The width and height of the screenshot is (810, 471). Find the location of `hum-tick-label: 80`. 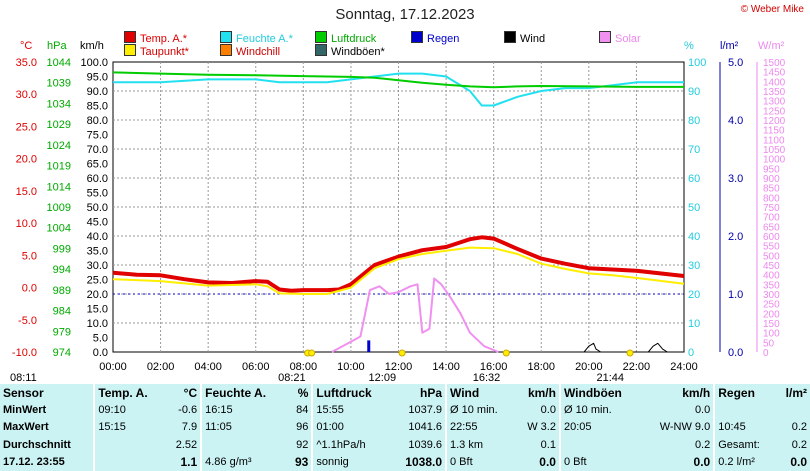

hum-tick-label: 80 is located at coordinates (694, 121).